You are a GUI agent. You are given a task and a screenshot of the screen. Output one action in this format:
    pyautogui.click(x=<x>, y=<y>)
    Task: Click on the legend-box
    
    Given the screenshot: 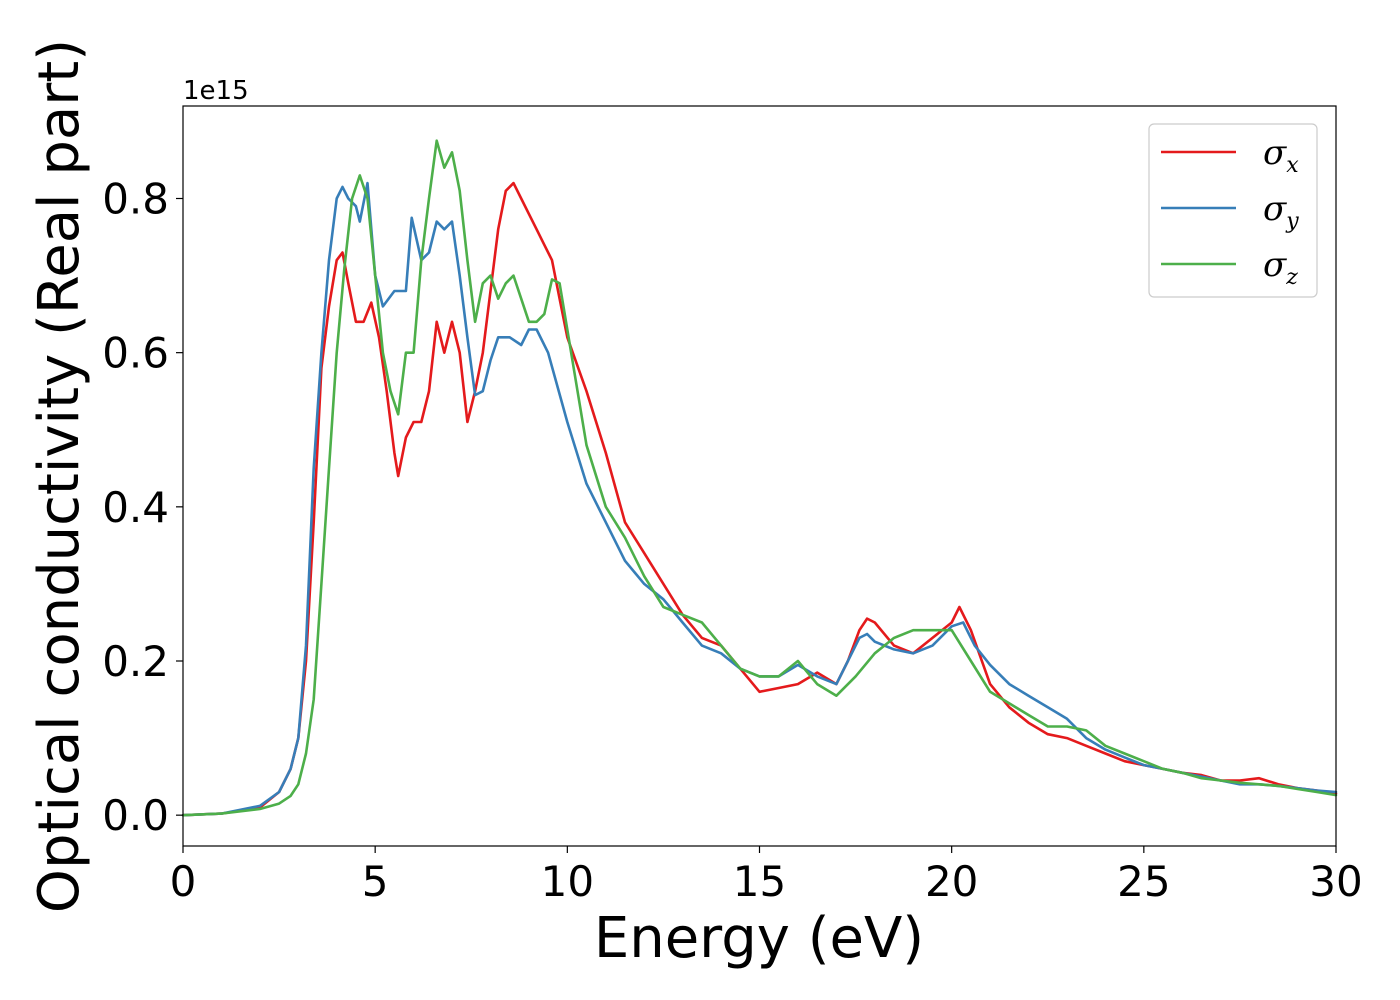 What is the action you would take?
    pyautogui.click(x=1233, y=210)
    